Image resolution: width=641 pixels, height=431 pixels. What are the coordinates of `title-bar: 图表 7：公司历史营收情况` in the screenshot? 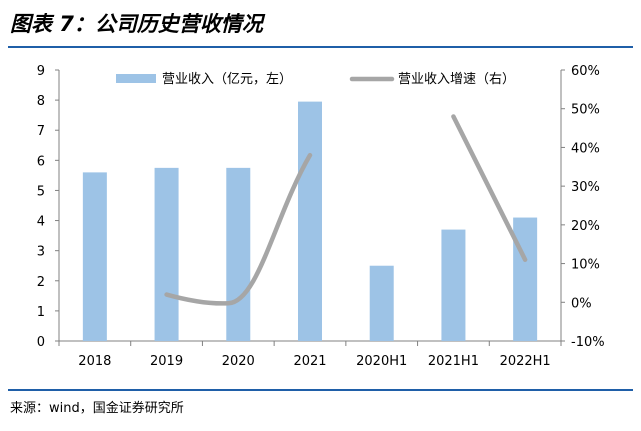 It's located at (320, 23).